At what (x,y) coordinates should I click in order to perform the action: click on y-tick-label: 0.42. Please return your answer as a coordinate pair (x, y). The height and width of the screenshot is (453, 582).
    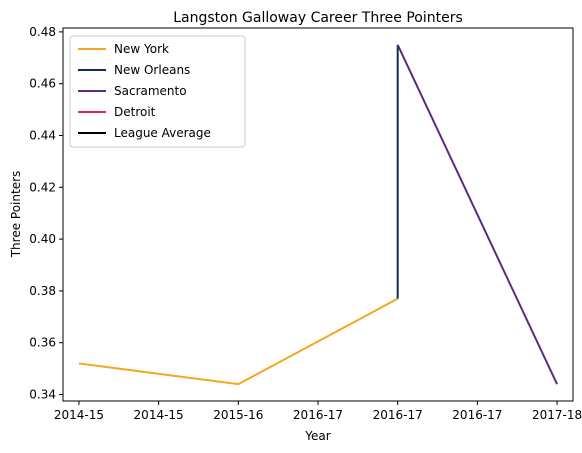
    Looking at the image, I should click on (42, 187).